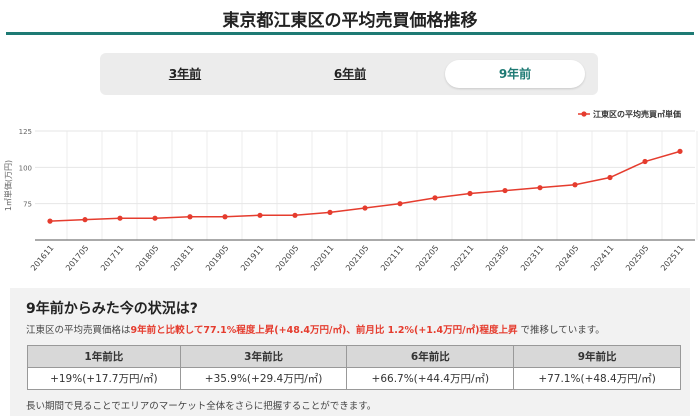  I want to click on header-6y: 6年前比, so click(430, 356).